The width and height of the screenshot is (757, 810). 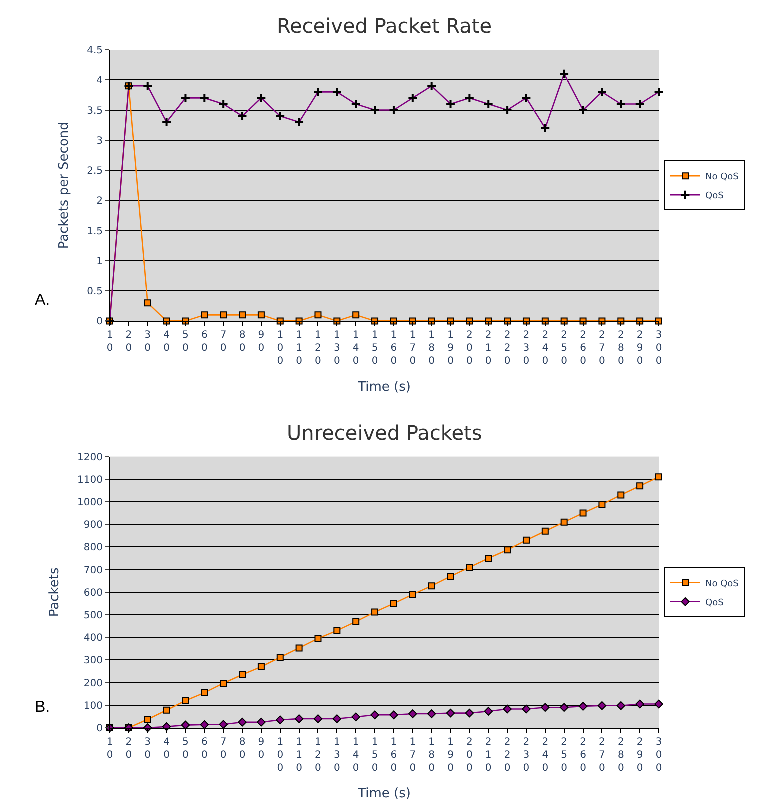 What do you see at coordinates (95, 232) in the screenshot?
I see `y-tick-label: 1.5` at bounding box center [95, 232].